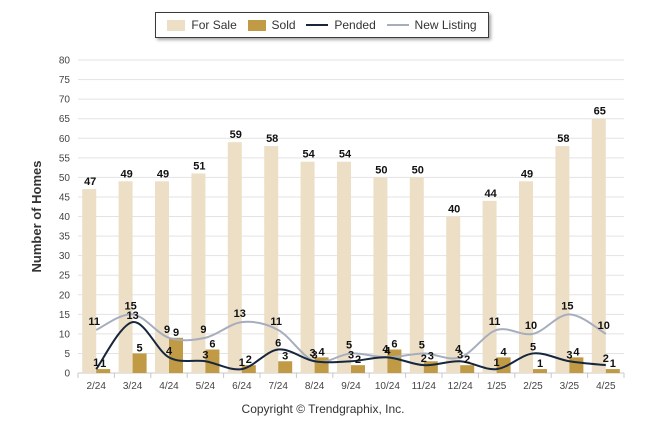 This screenshot has width=646, height=439. What do you see at coordinates (454, 210) in the screenshot?
I see `label-for-sale: 40` at bounding box center [454, 210].